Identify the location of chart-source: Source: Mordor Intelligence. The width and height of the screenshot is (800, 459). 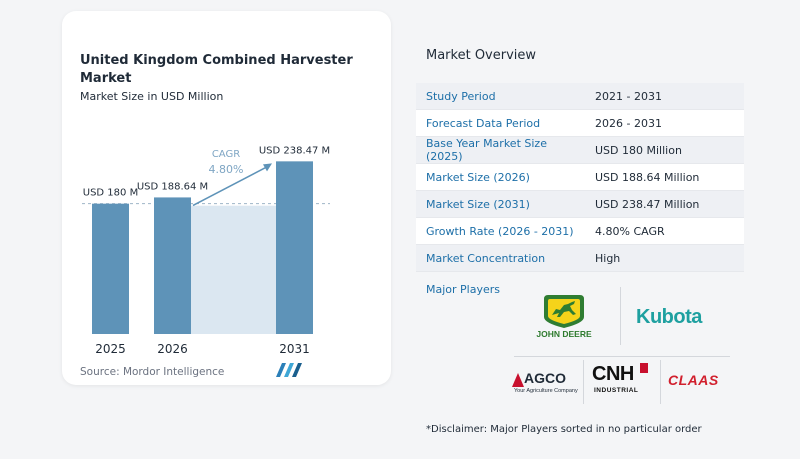
(152, 372).